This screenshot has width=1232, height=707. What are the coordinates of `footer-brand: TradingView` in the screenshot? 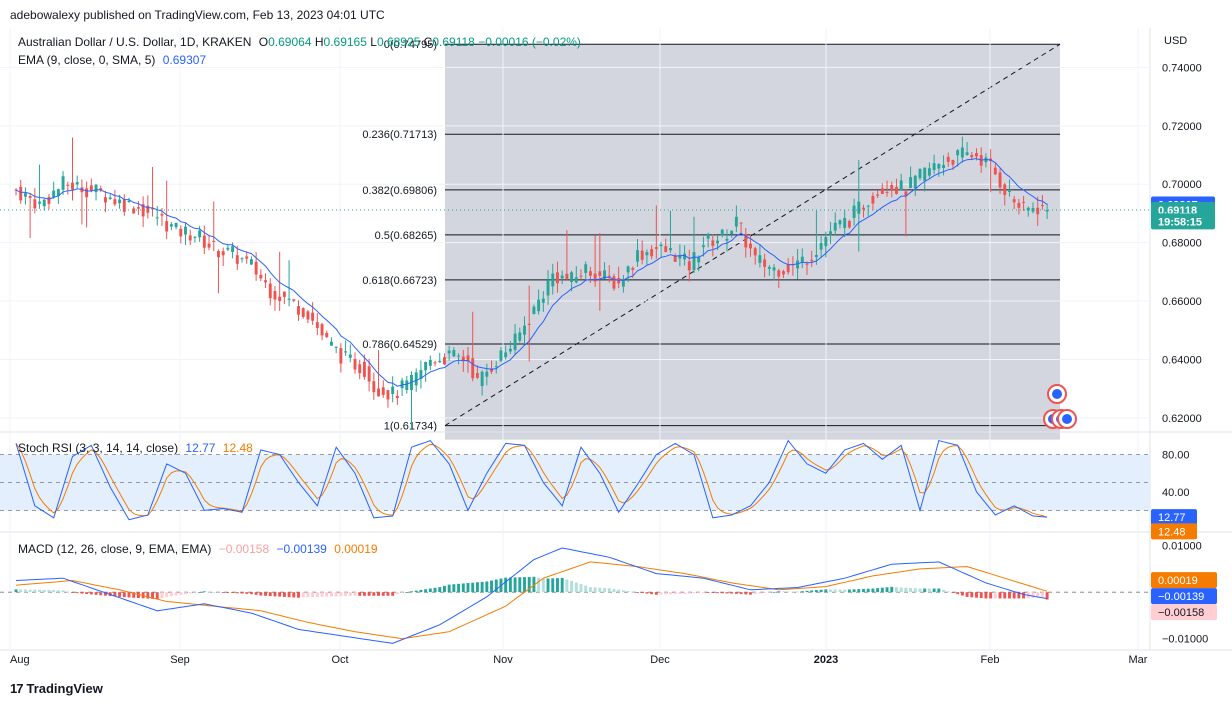 It's located at (64, 688).